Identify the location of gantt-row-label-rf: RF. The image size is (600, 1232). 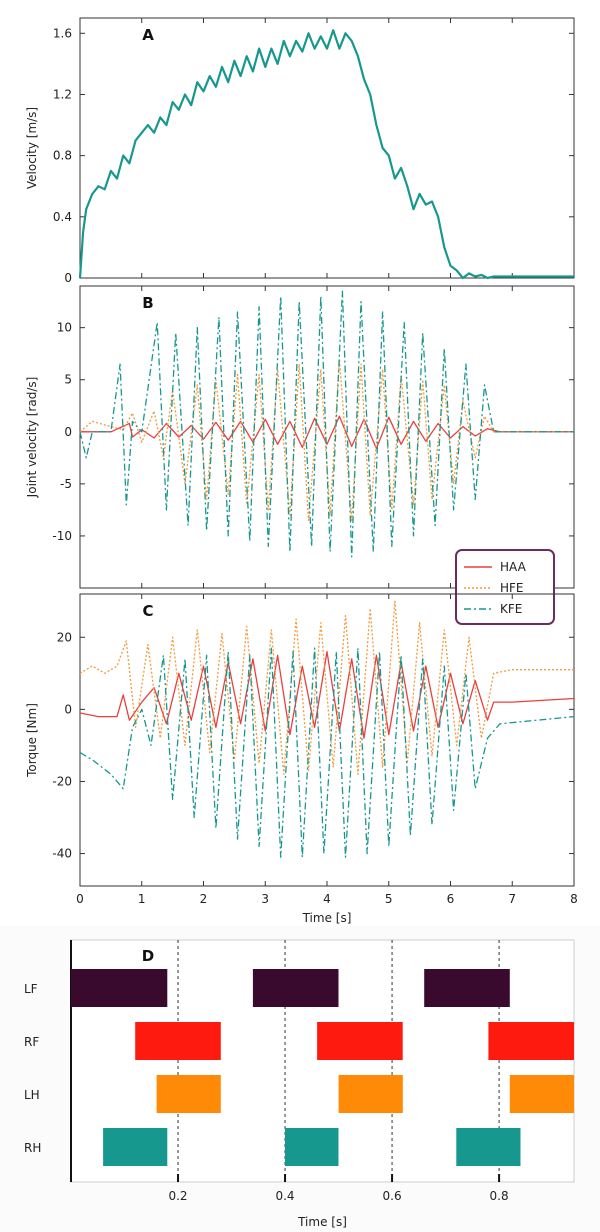
(31, 1042).